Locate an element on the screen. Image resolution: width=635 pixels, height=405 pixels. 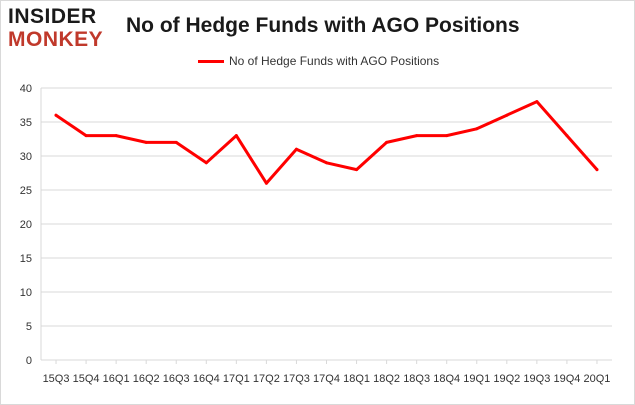
y-tick-label: 0 is located at coordinates (29, 361).